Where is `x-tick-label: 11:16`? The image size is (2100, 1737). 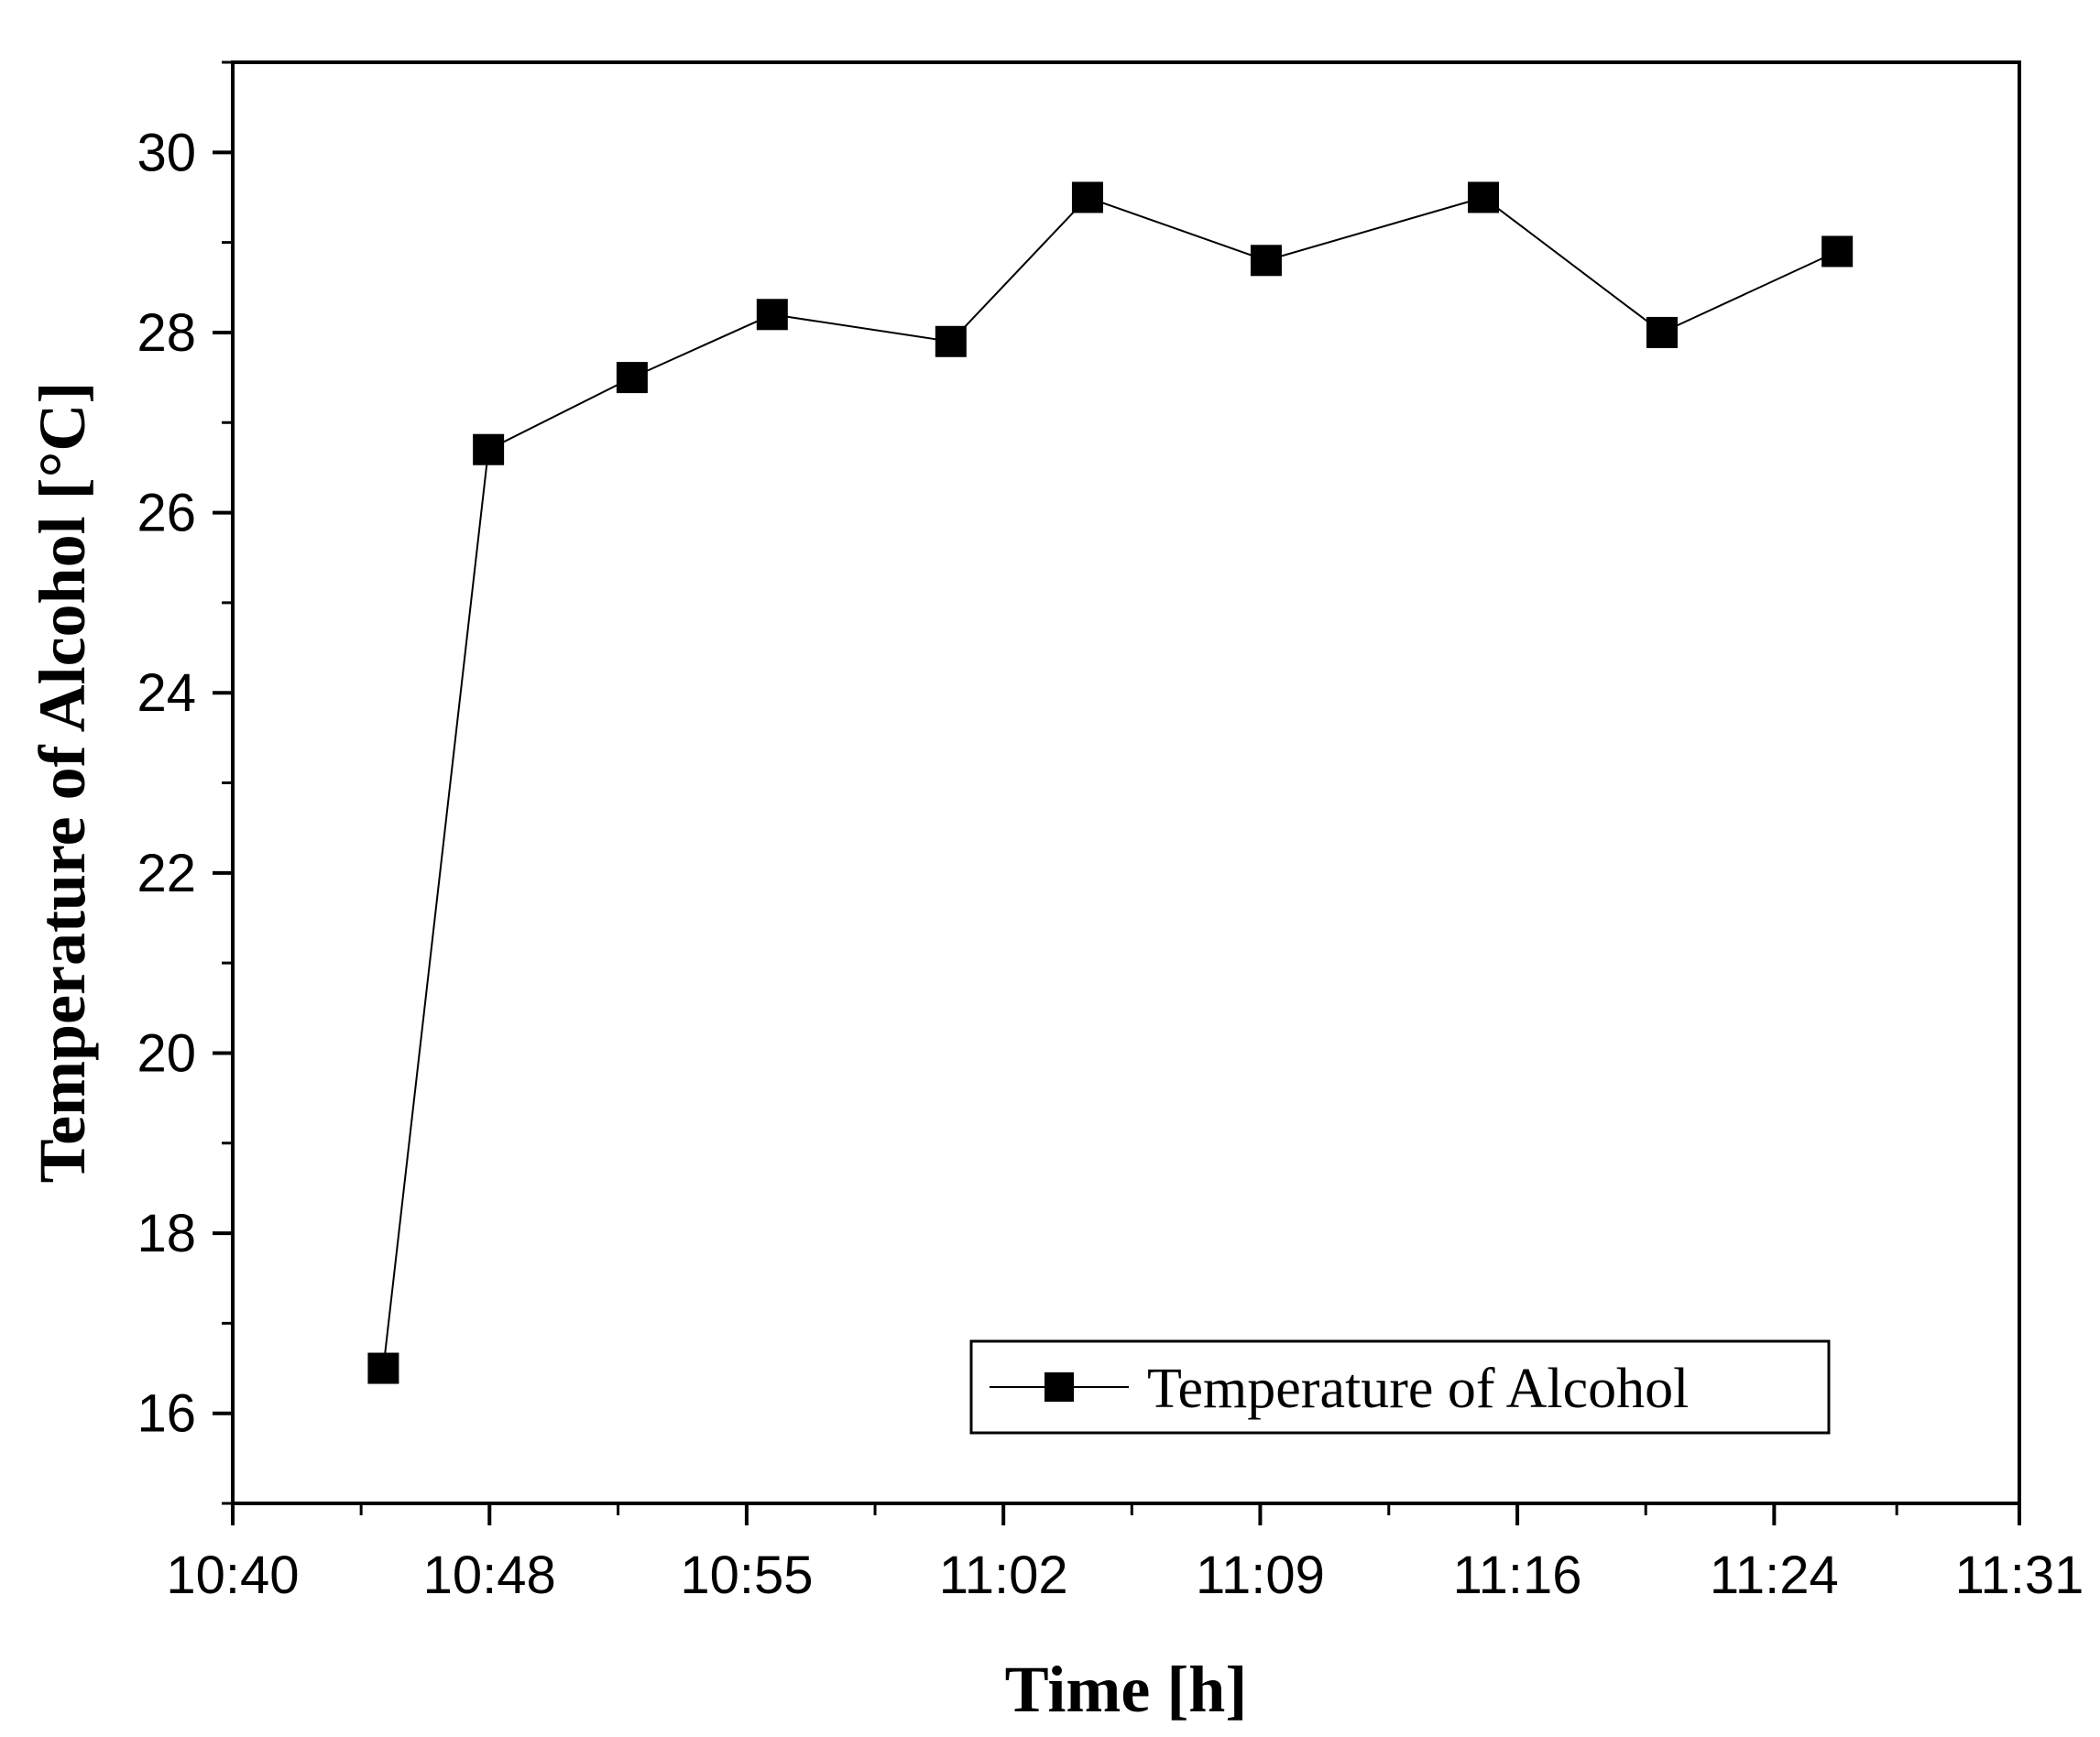 x-tick-label: 11:16 is located at coordinates (1517, 1575).